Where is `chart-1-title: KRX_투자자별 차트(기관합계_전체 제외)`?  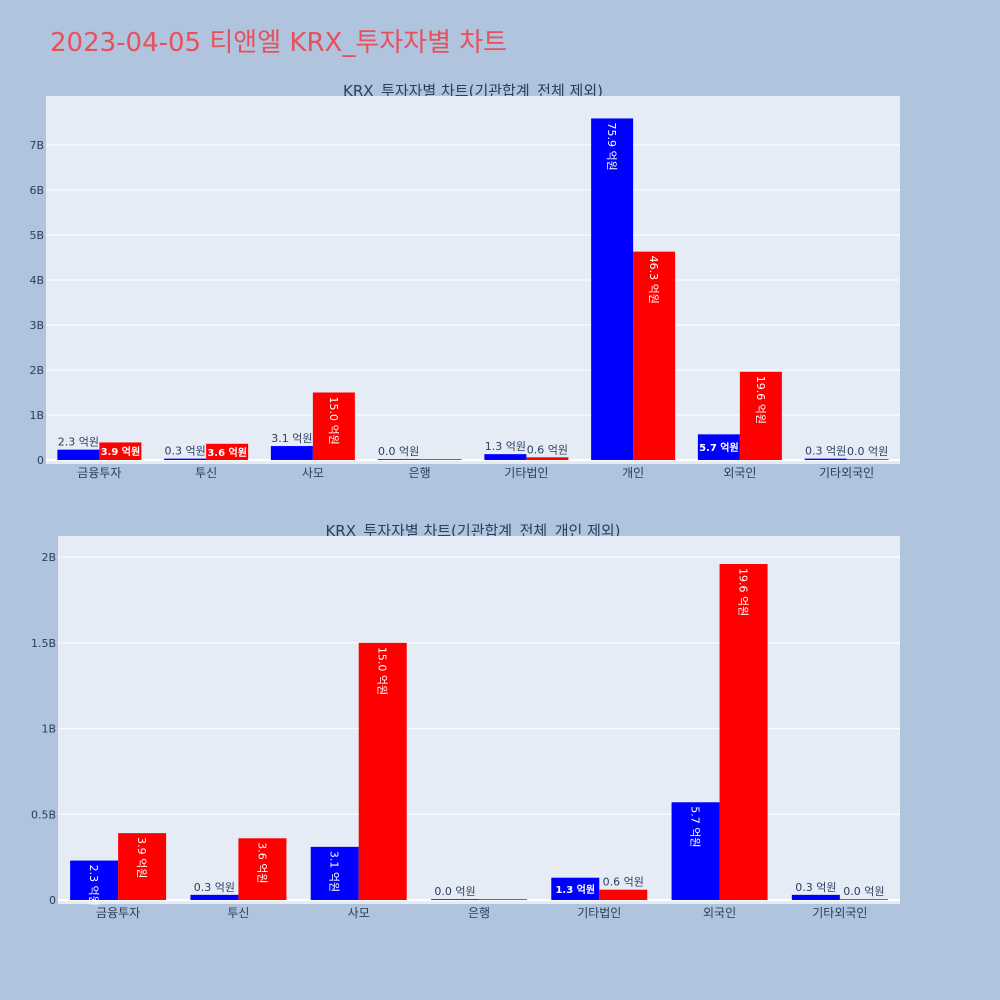
chart-1-title: KRX_투자자별 차트(기관합계_전체 제외) is located at coordinates (473, 91).